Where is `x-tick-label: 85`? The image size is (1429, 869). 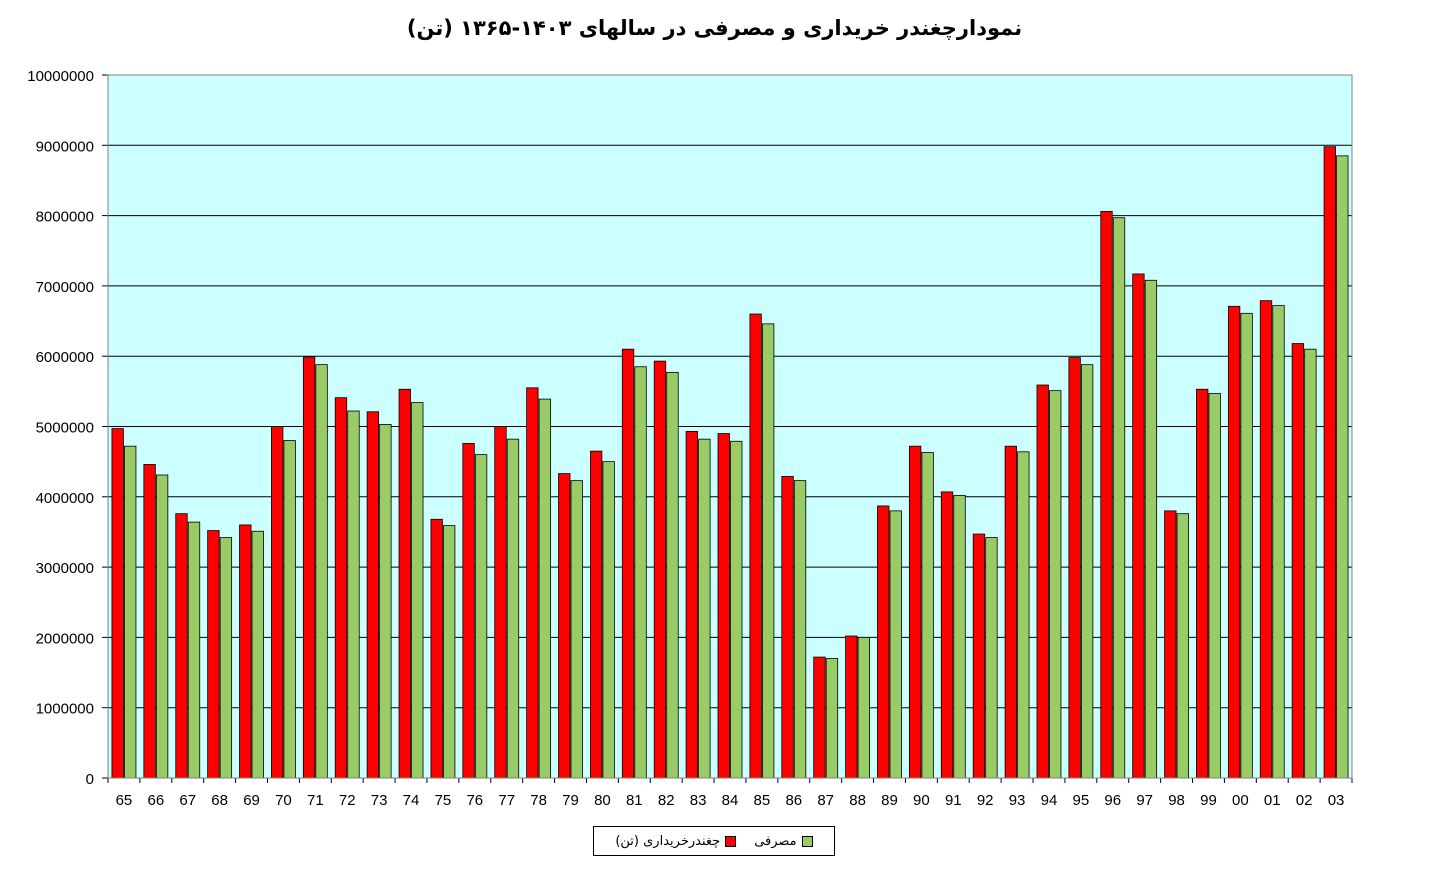
x-tick-label: 85 is located at coordinates (762, 800).